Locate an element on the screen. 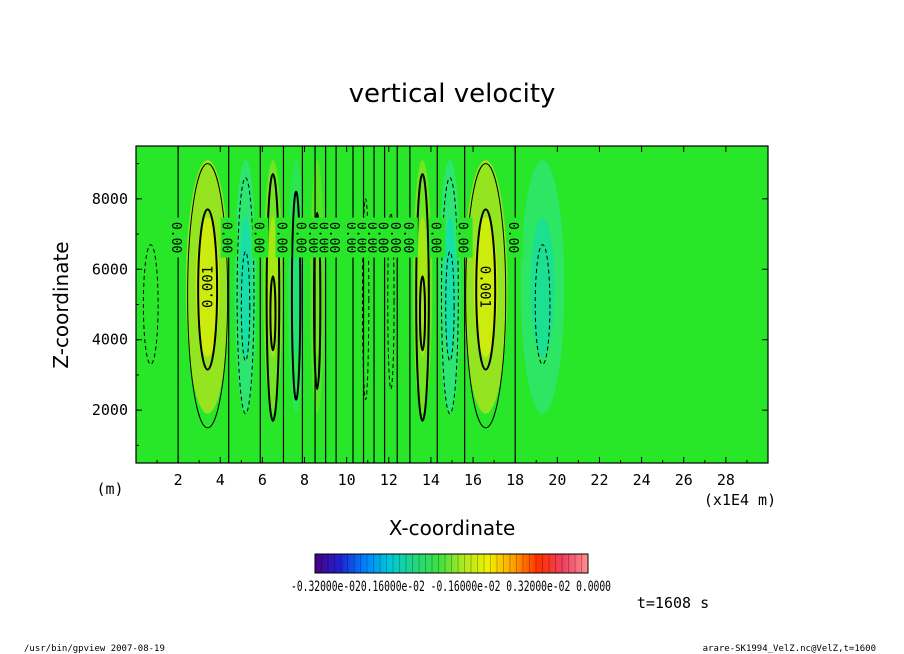 The image size is (904, 654). x-tick-label: 12 is located at coordinates (389, 480).